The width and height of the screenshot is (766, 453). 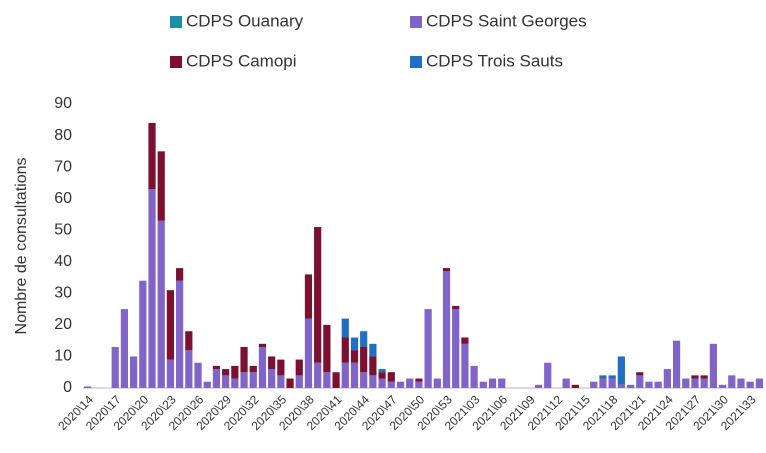 What do you see at coordinates (63, 103) in the screenshot?
I see `y-tick-label: 90` at bounding box center [63, 103].